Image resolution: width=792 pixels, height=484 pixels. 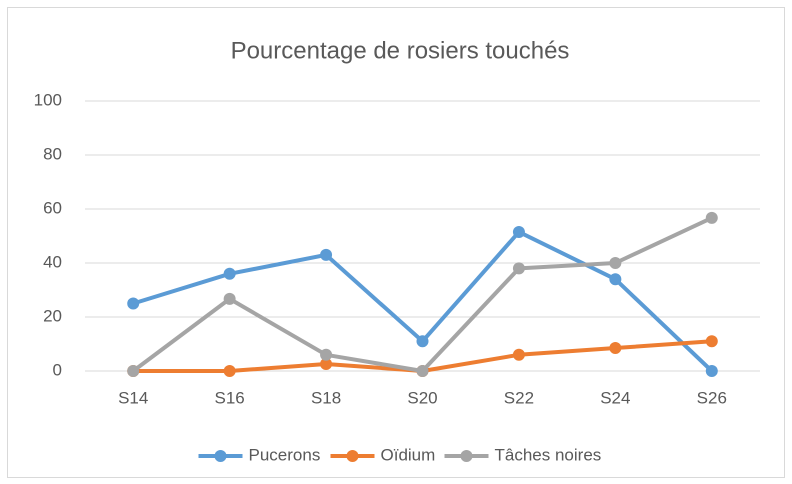 What do you see at coordinates (519, 397) in the screenshot?
I see `x-tick-label: S22` at bounding box center [519, 397].